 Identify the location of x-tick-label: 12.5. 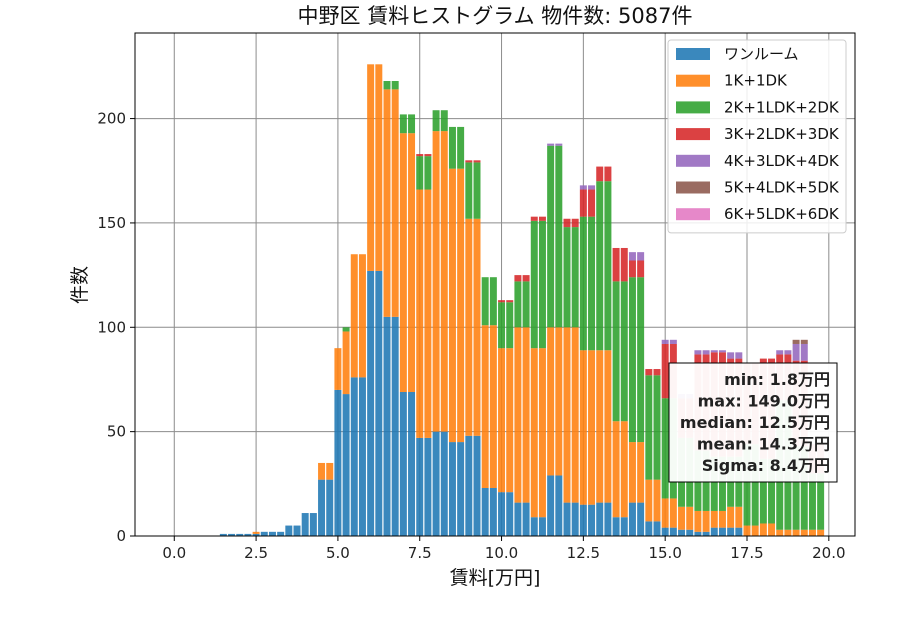
(583, 553).